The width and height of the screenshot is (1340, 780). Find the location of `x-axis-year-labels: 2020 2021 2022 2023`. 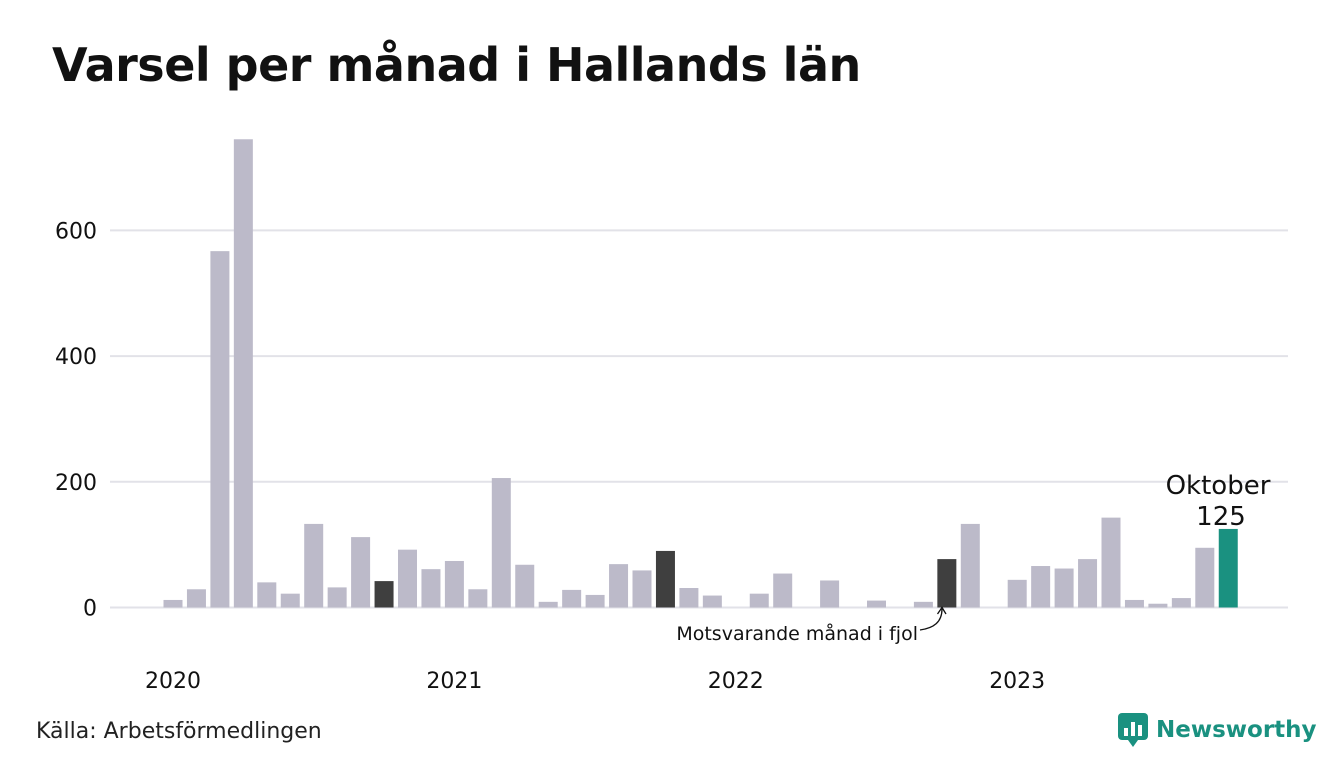

x-axis-year-labels: 2020 2021 2022 2023 is located at coordinates (595, 681).